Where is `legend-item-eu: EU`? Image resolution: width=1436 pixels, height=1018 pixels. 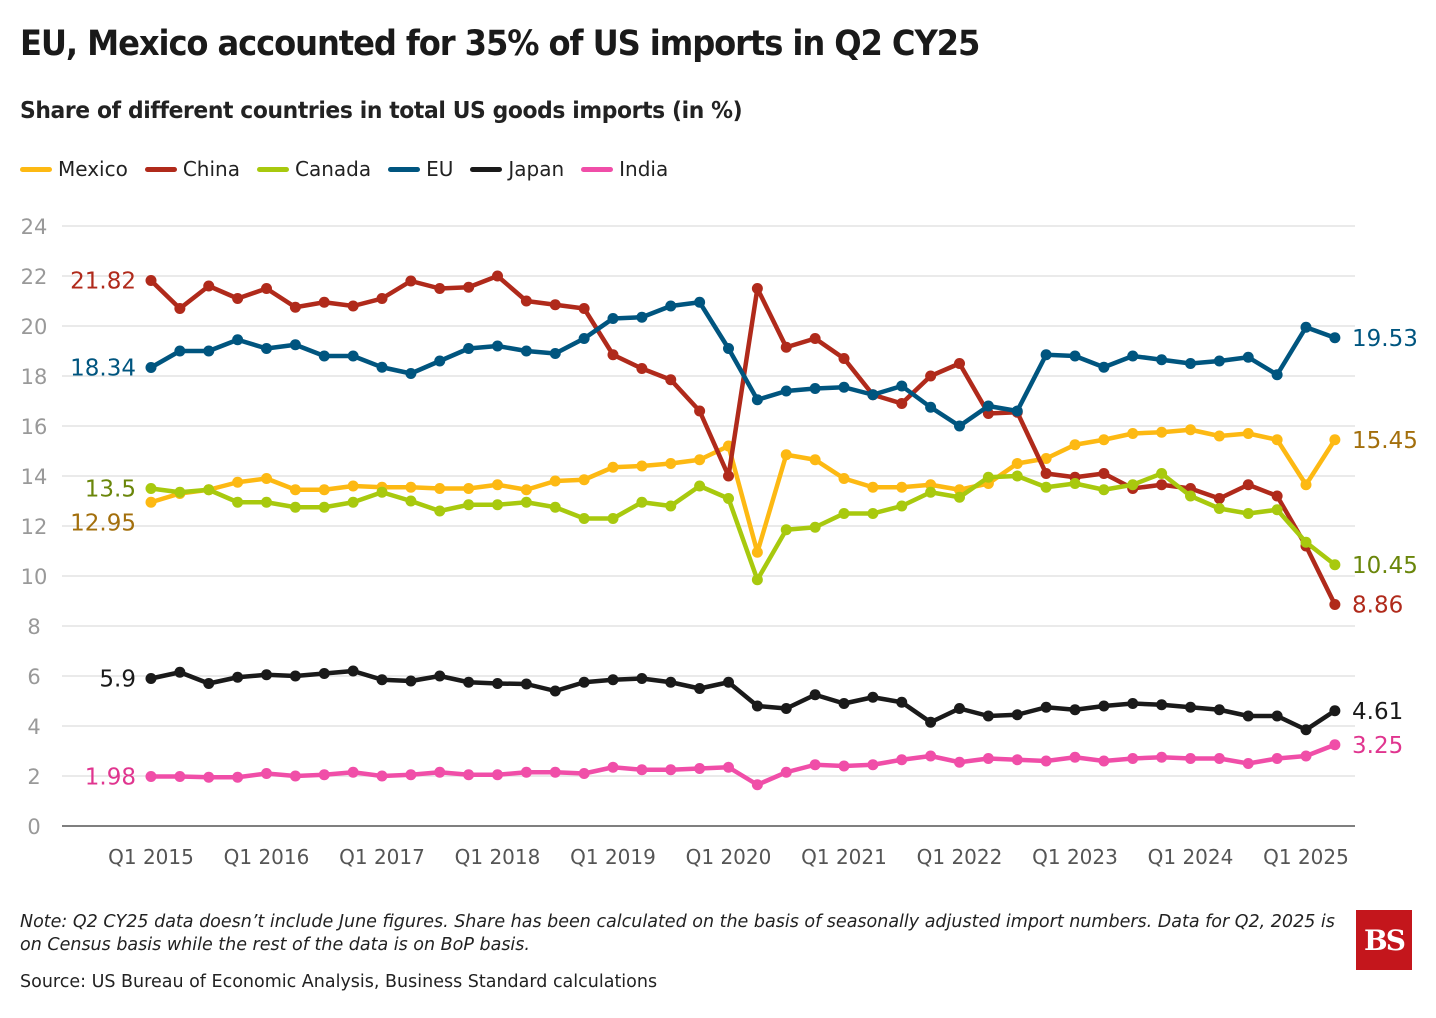
legend-item-eu: EU is located at coordinates (420, 169).